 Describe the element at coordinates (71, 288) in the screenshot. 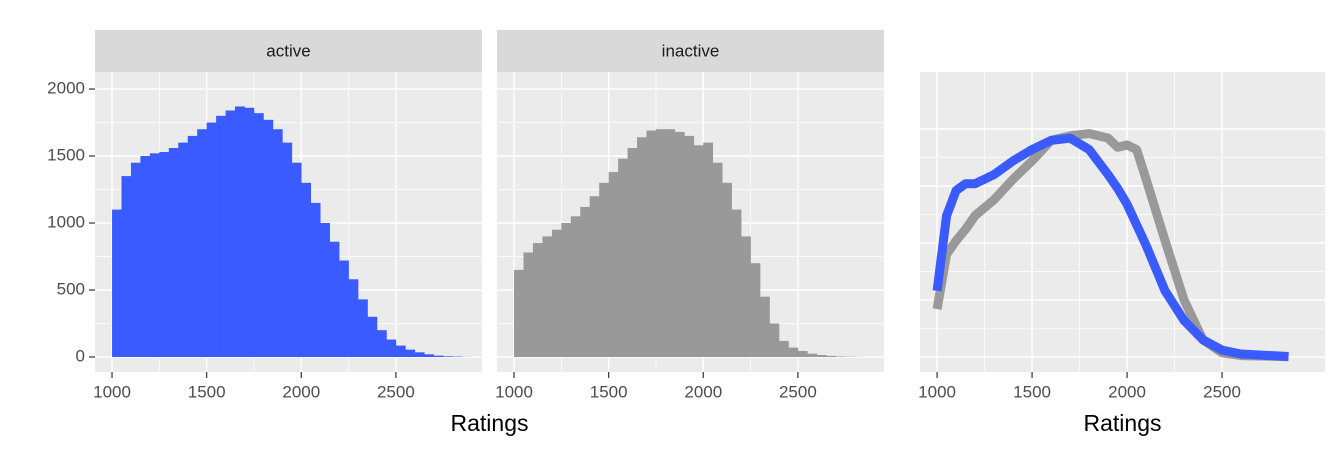

I see `y-tick-label: 500` at that location.